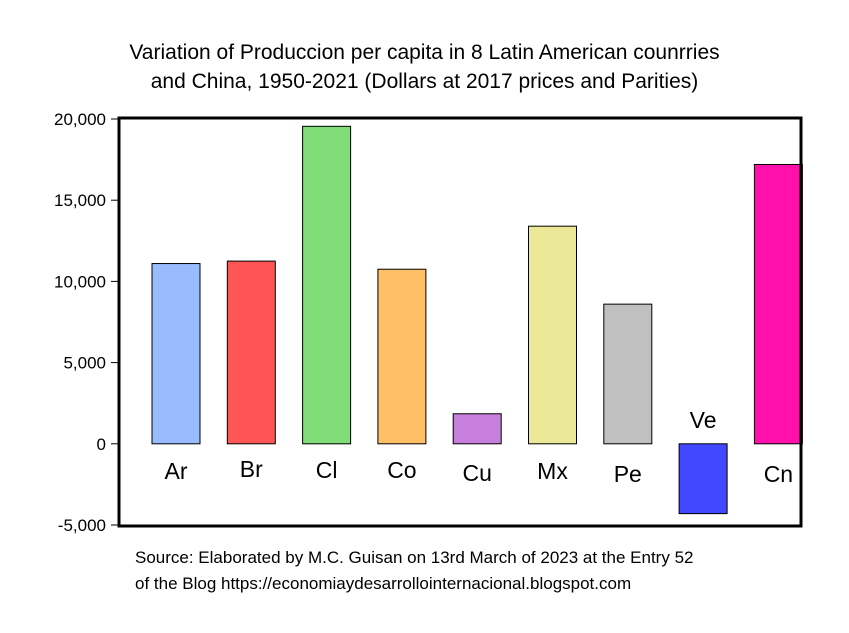 The height and width of the screenshot is (633, 849). I want to click on bar-cu, so click(477, 429).